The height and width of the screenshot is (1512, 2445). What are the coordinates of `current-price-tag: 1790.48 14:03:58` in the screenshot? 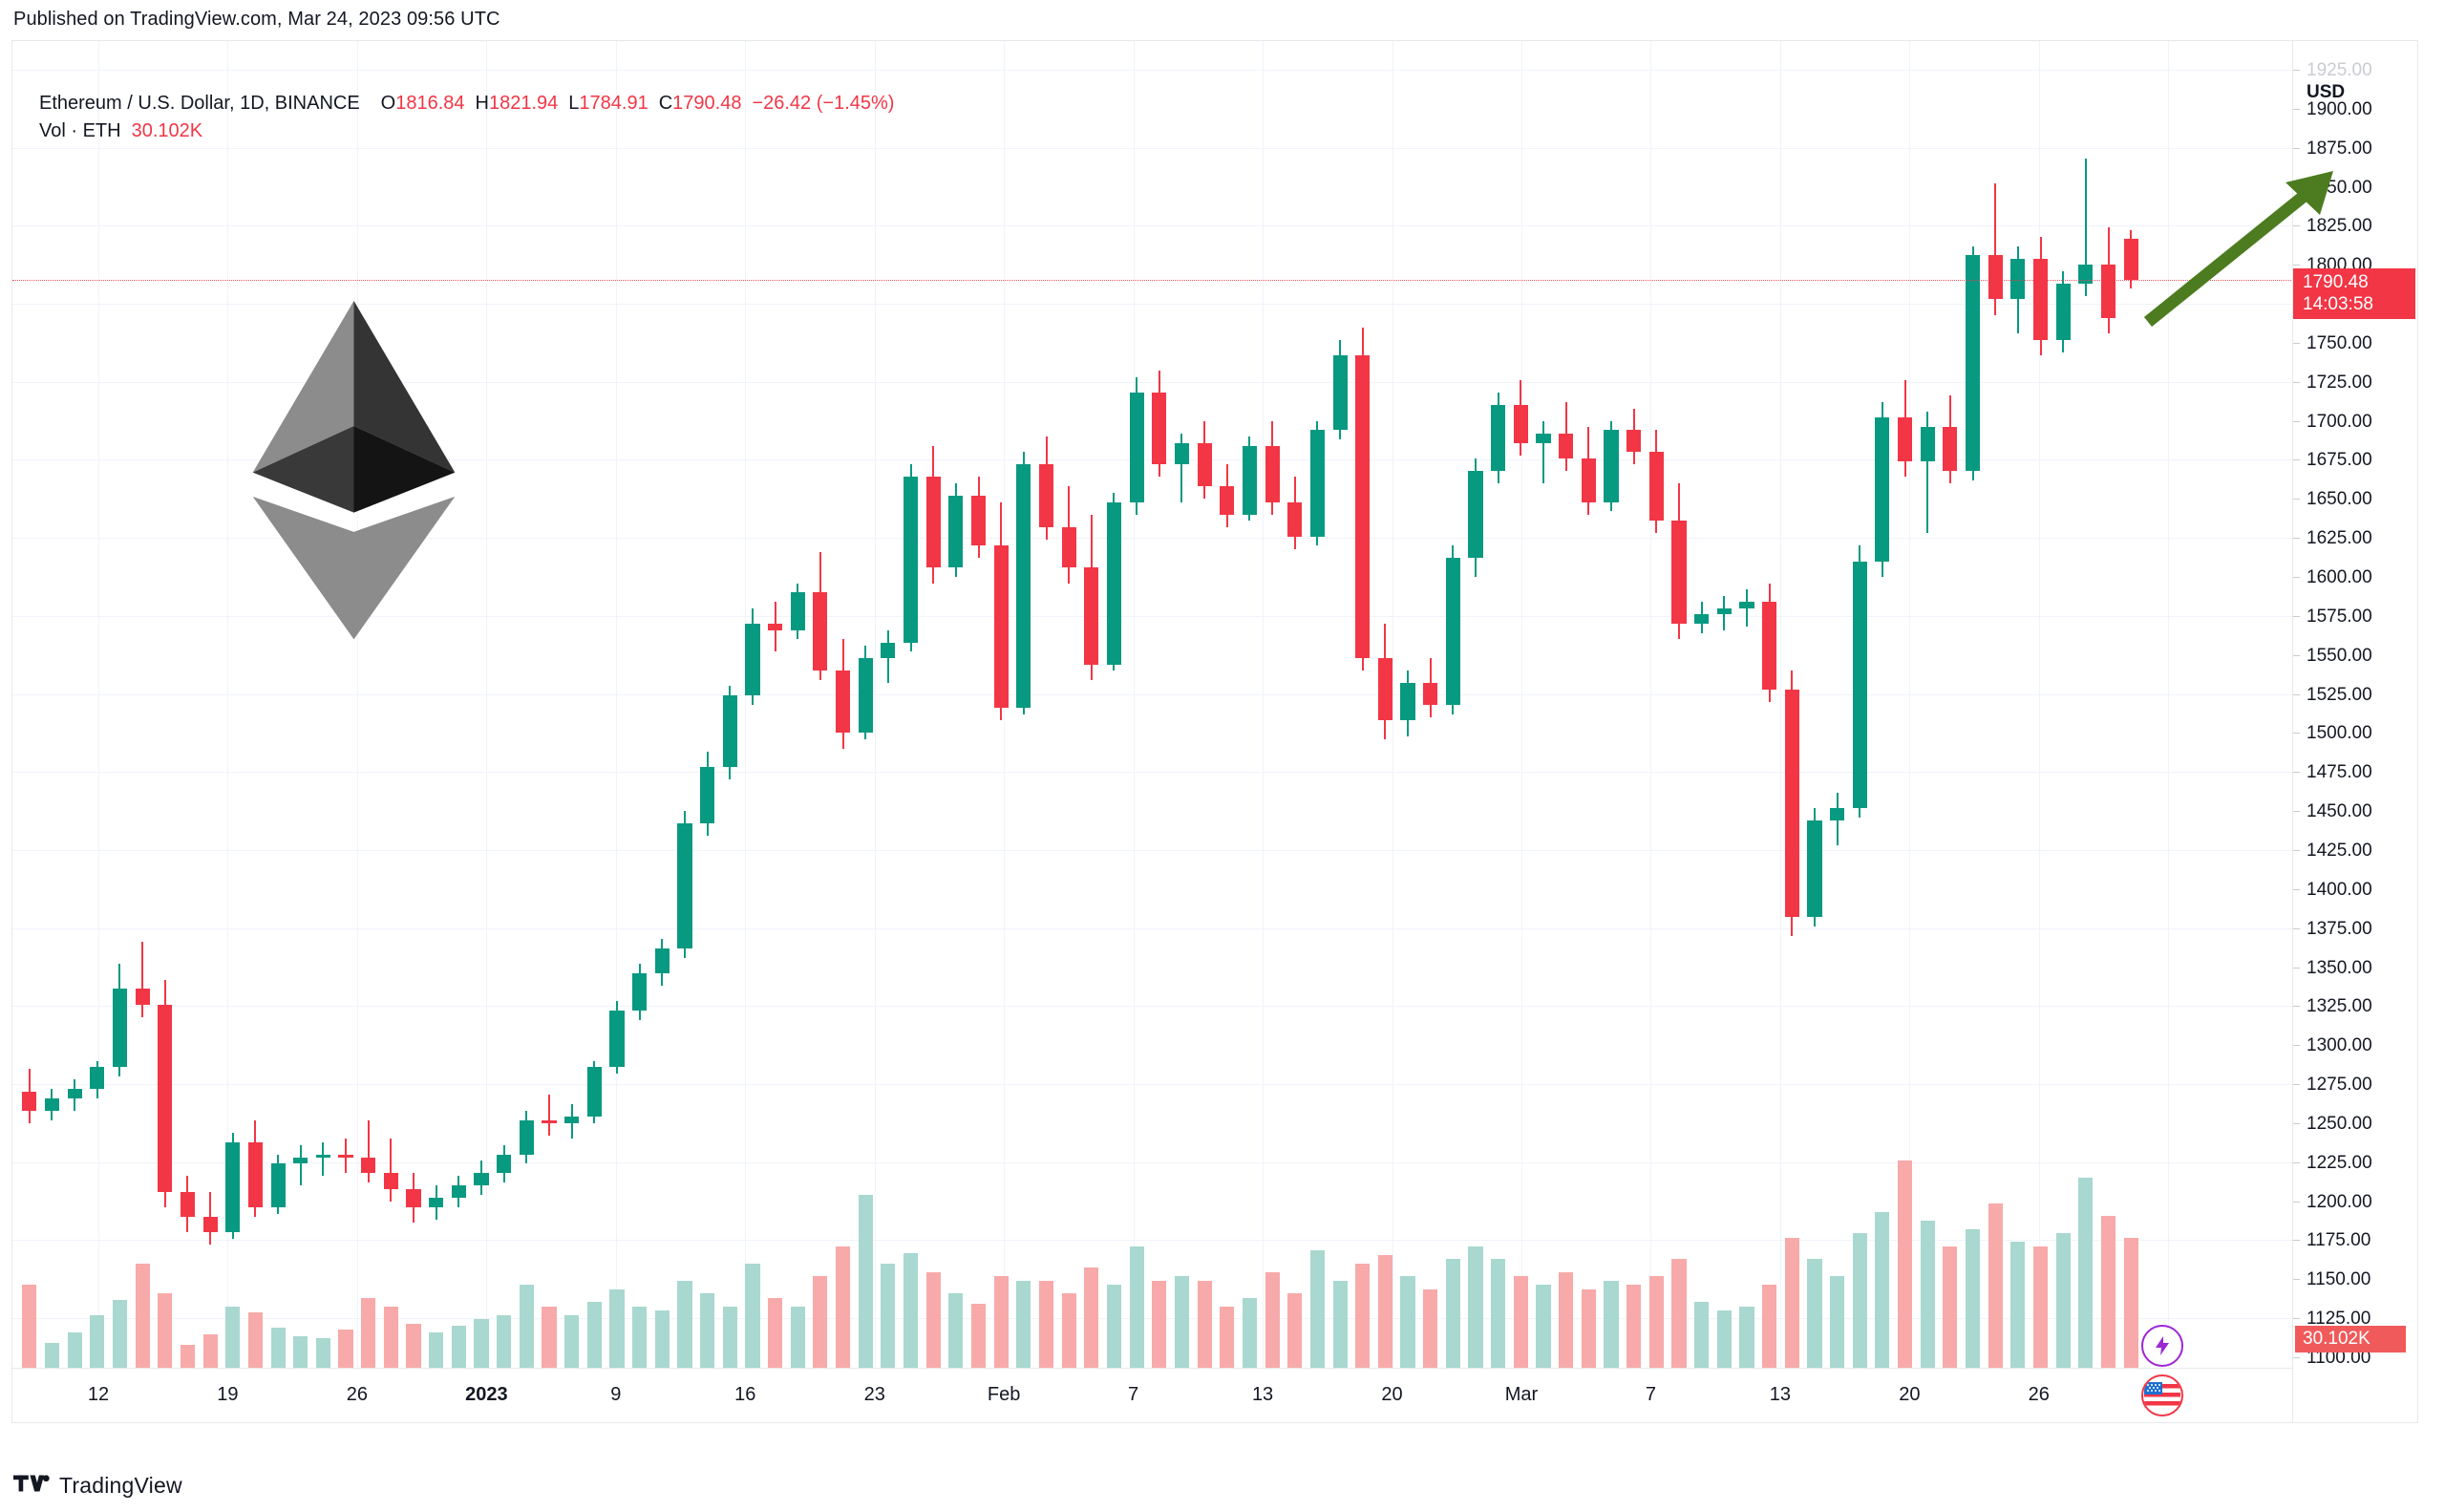 It's located at (2354, 293).